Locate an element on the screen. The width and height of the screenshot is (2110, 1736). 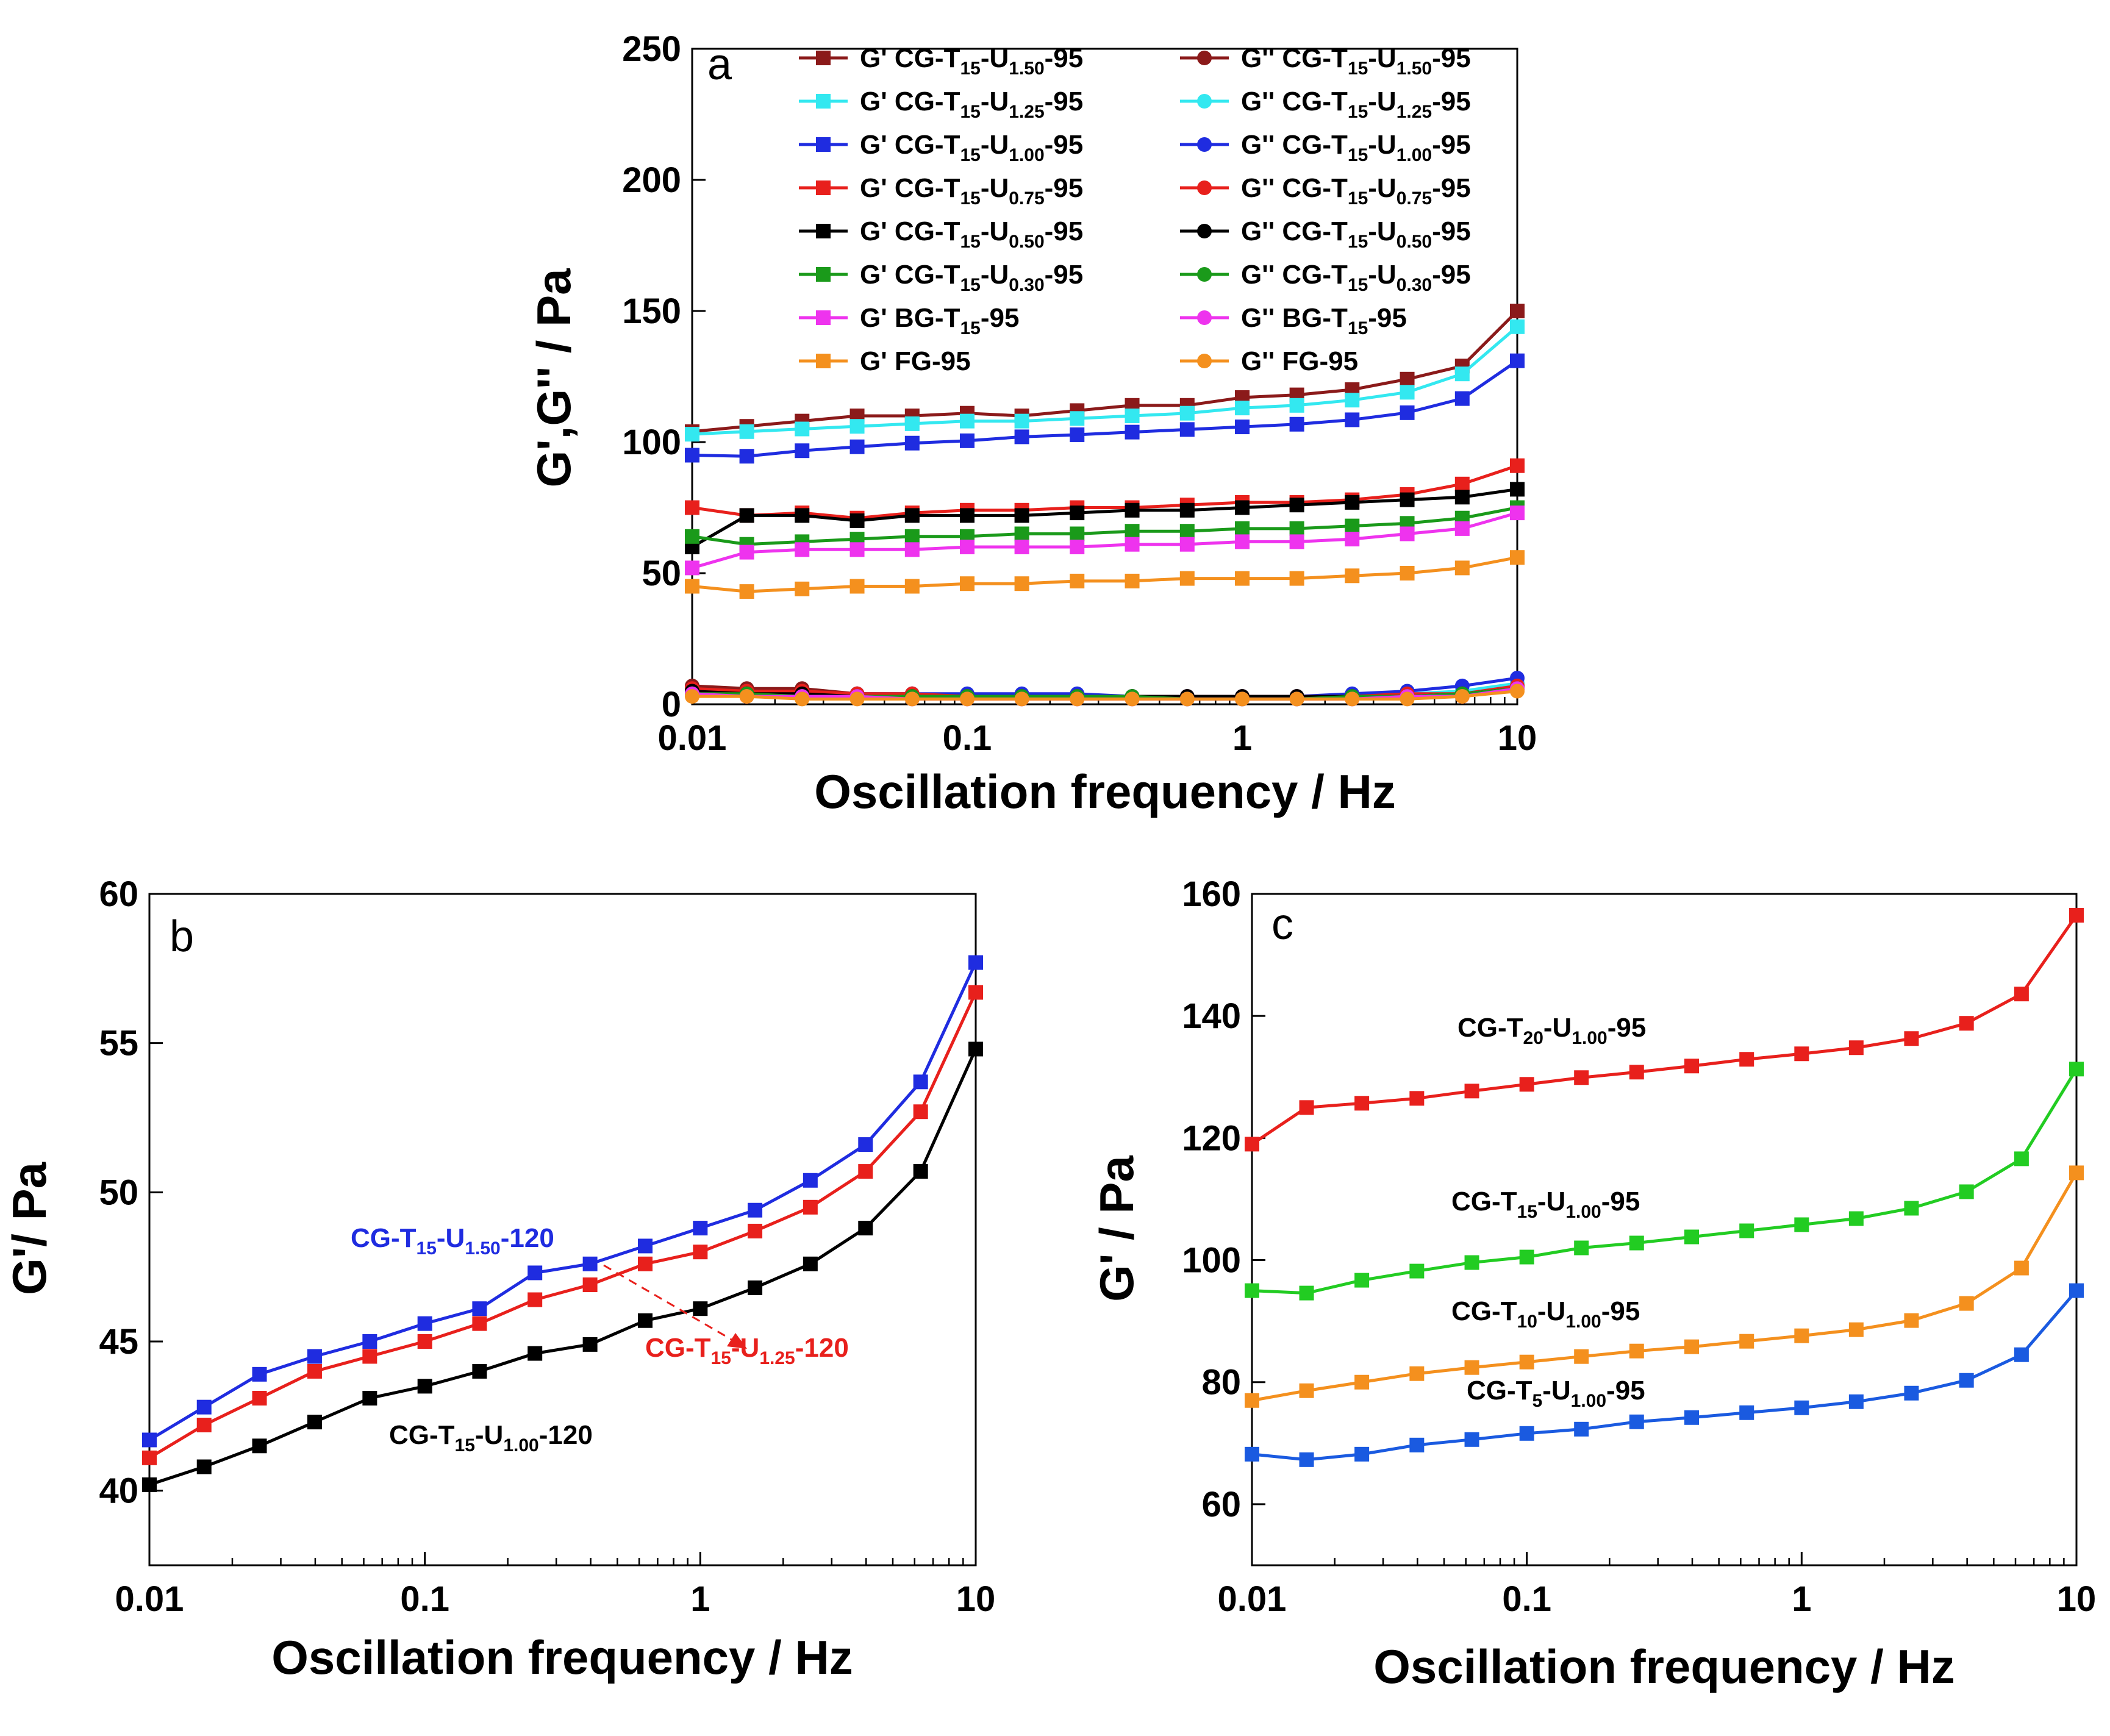
label-subscript: 5 is located at coordinates (1537, 1401).